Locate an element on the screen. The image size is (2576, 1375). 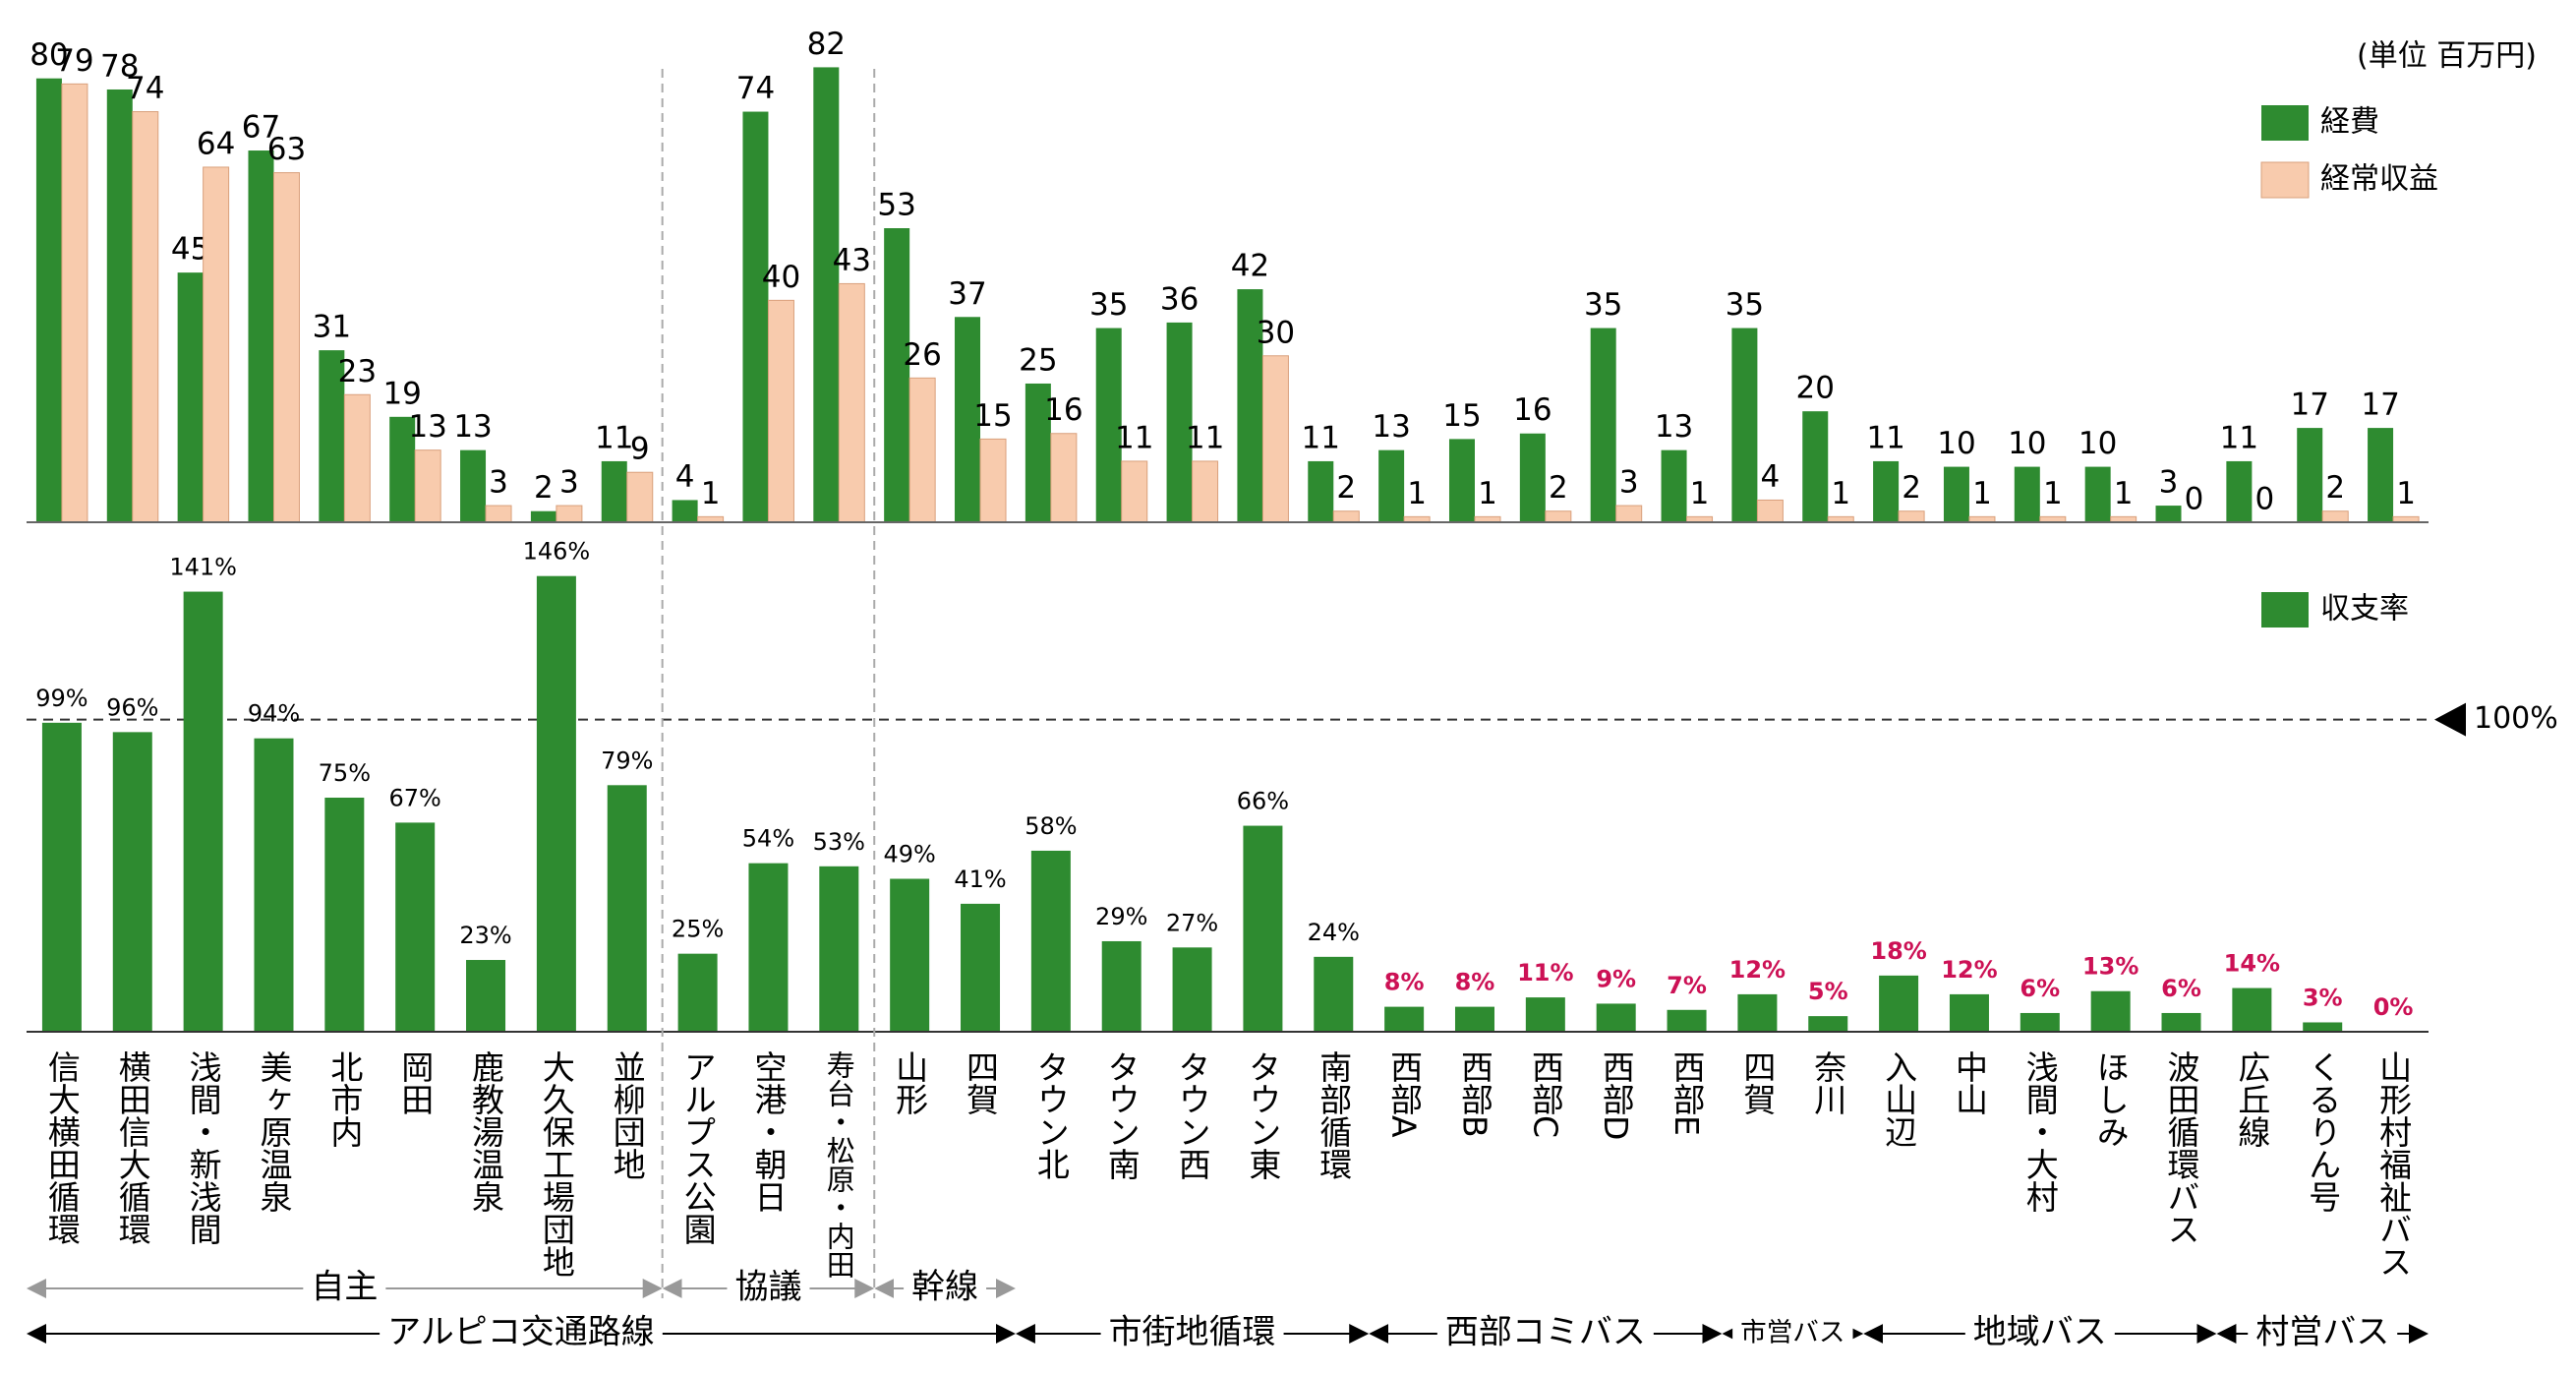
value-label: 20 is located at coordinates (1815, 388).